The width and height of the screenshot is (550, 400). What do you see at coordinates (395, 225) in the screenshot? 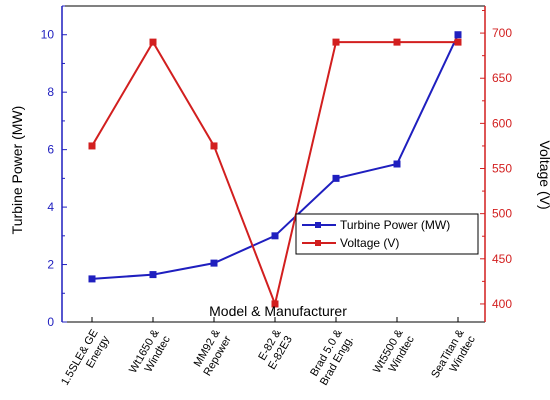
I see `legend-label-power: Turbine Power (MW)` at bounding box center [395, 225].